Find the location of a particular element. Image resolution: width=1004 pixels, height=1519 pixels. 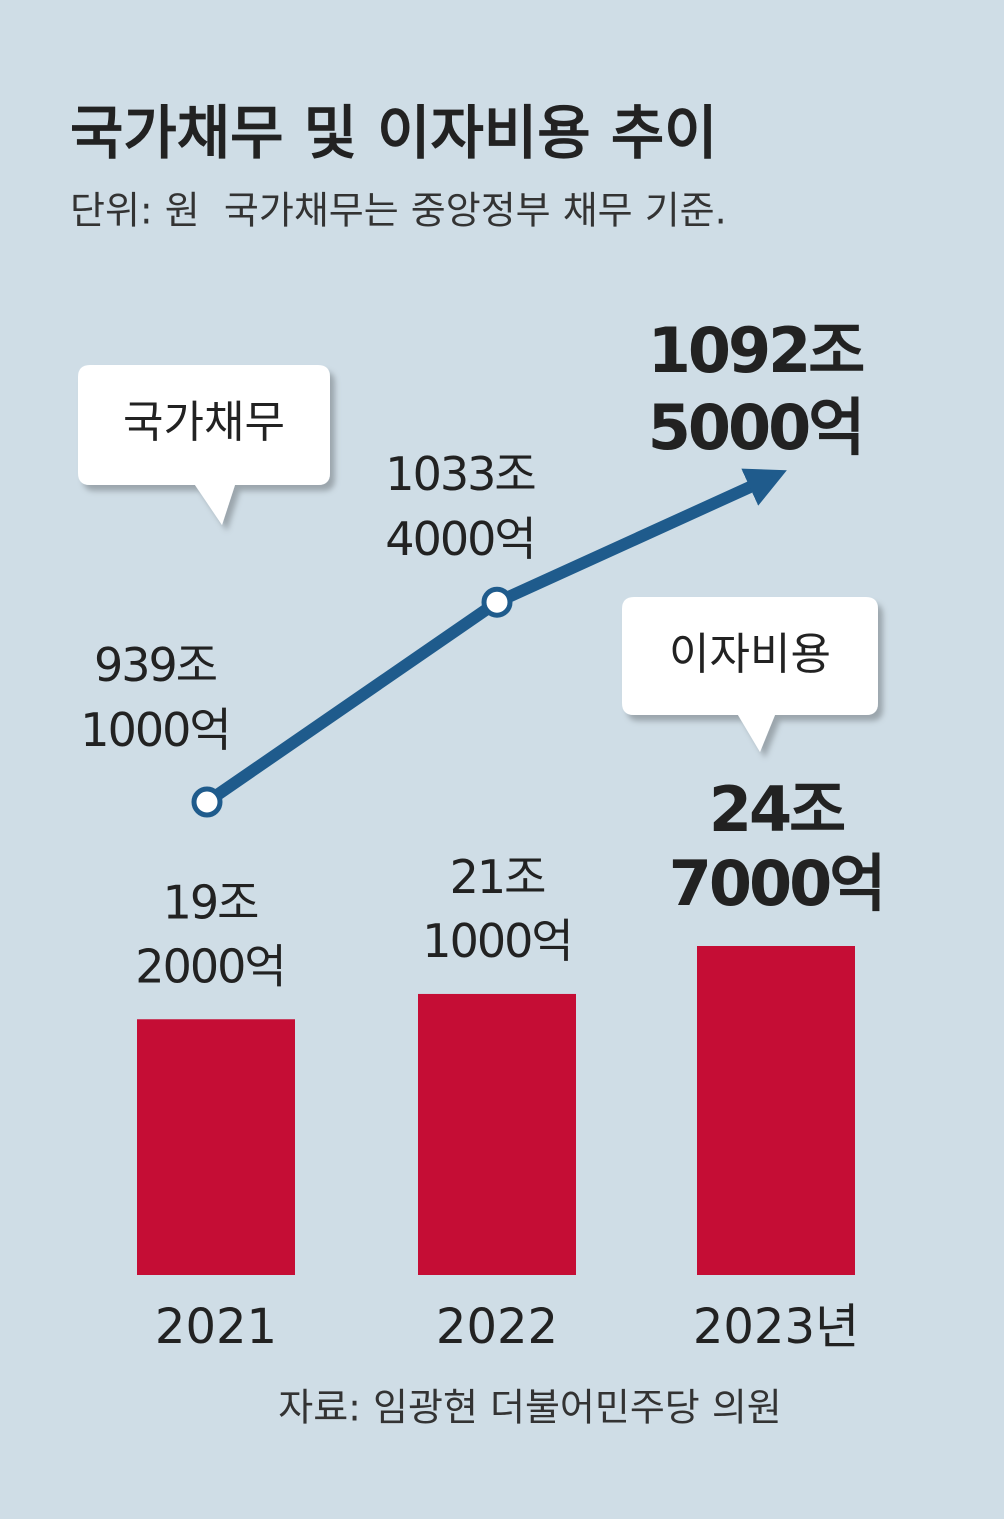

callout-debt is located at coordinates (204, 445).